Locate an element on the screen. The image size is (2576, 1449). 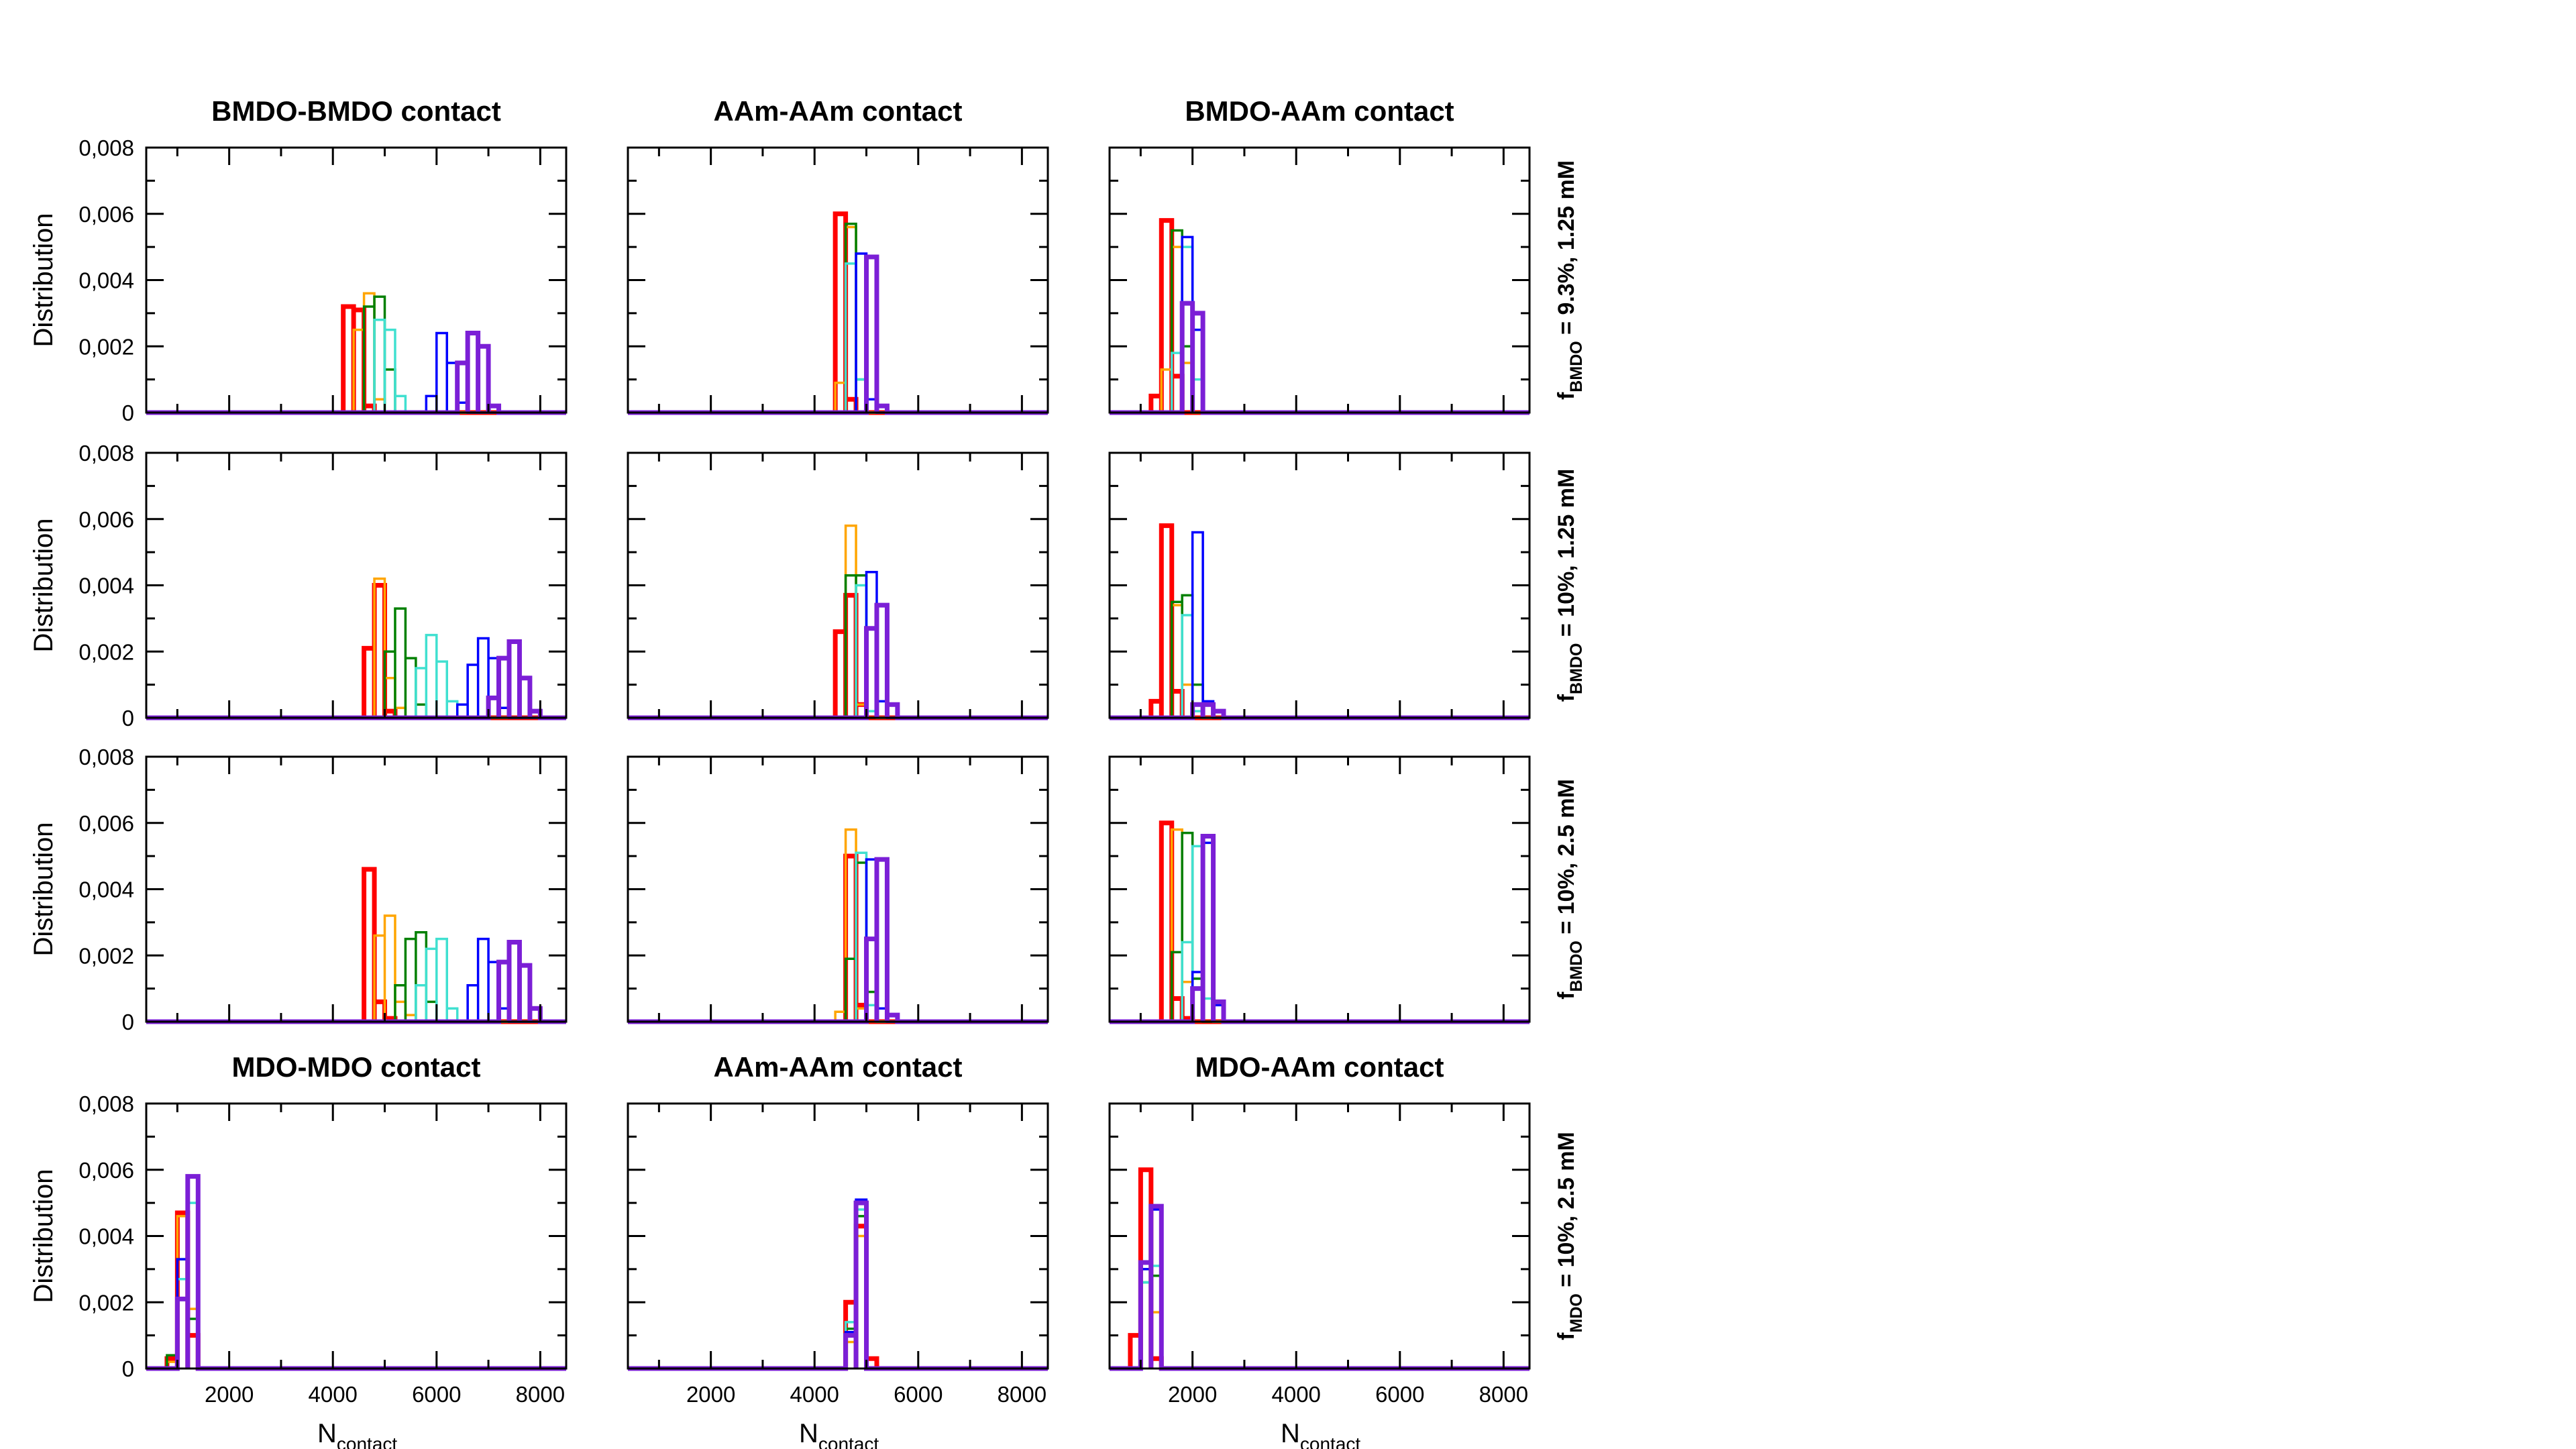
x-tick-label: 2000 is located at coordinates (710, 1394).